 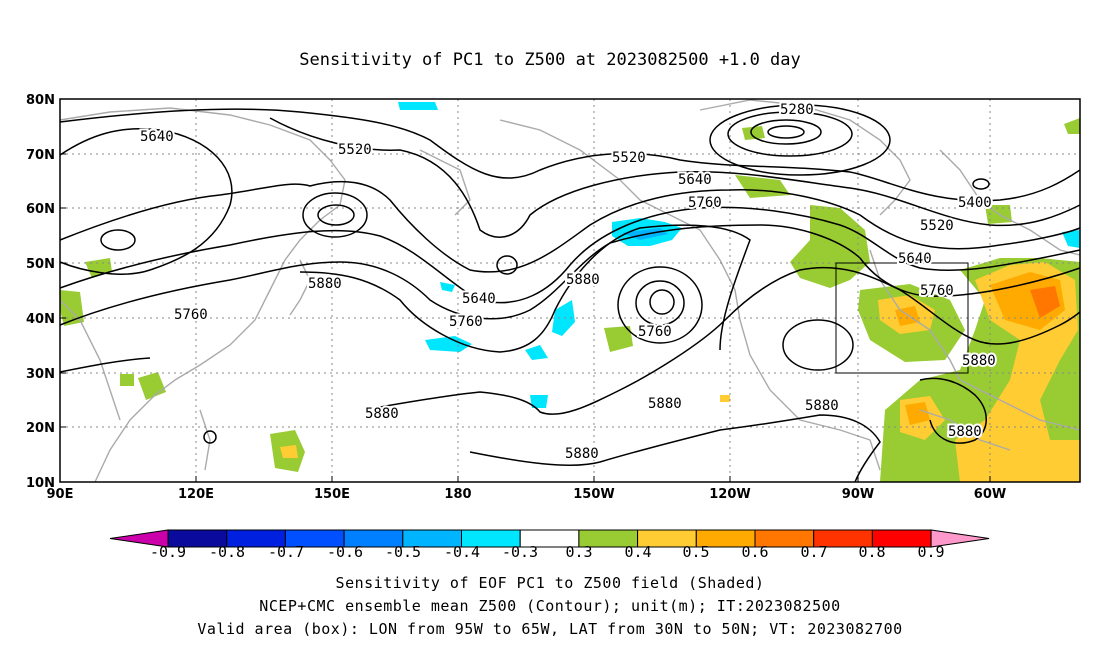 What do you see at coordinates (797, 110) in the screenshot?
I see `contour-label: 5280` at bounding box center [797, 110].